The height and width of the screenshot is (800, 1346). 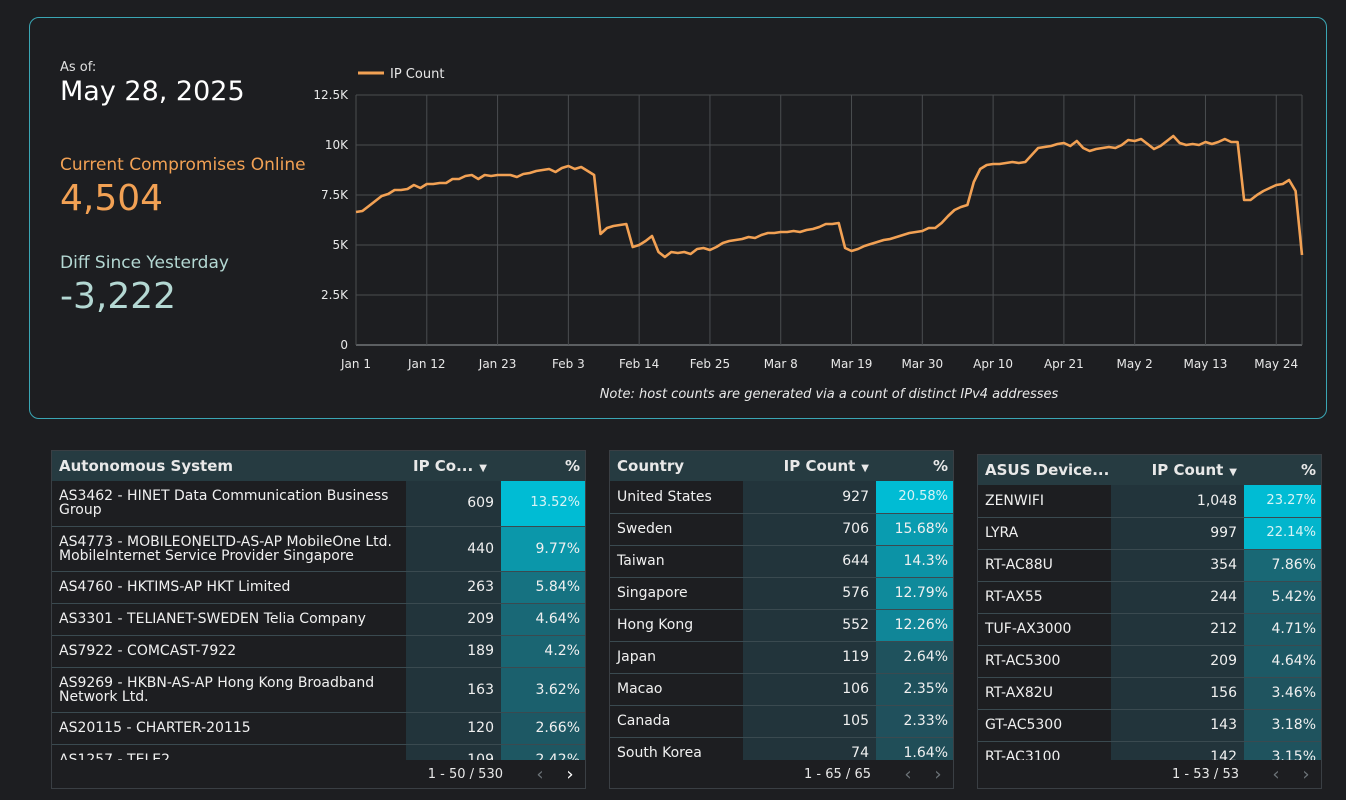 I want to click on row-count: 143, so click(x=1177, y=725).